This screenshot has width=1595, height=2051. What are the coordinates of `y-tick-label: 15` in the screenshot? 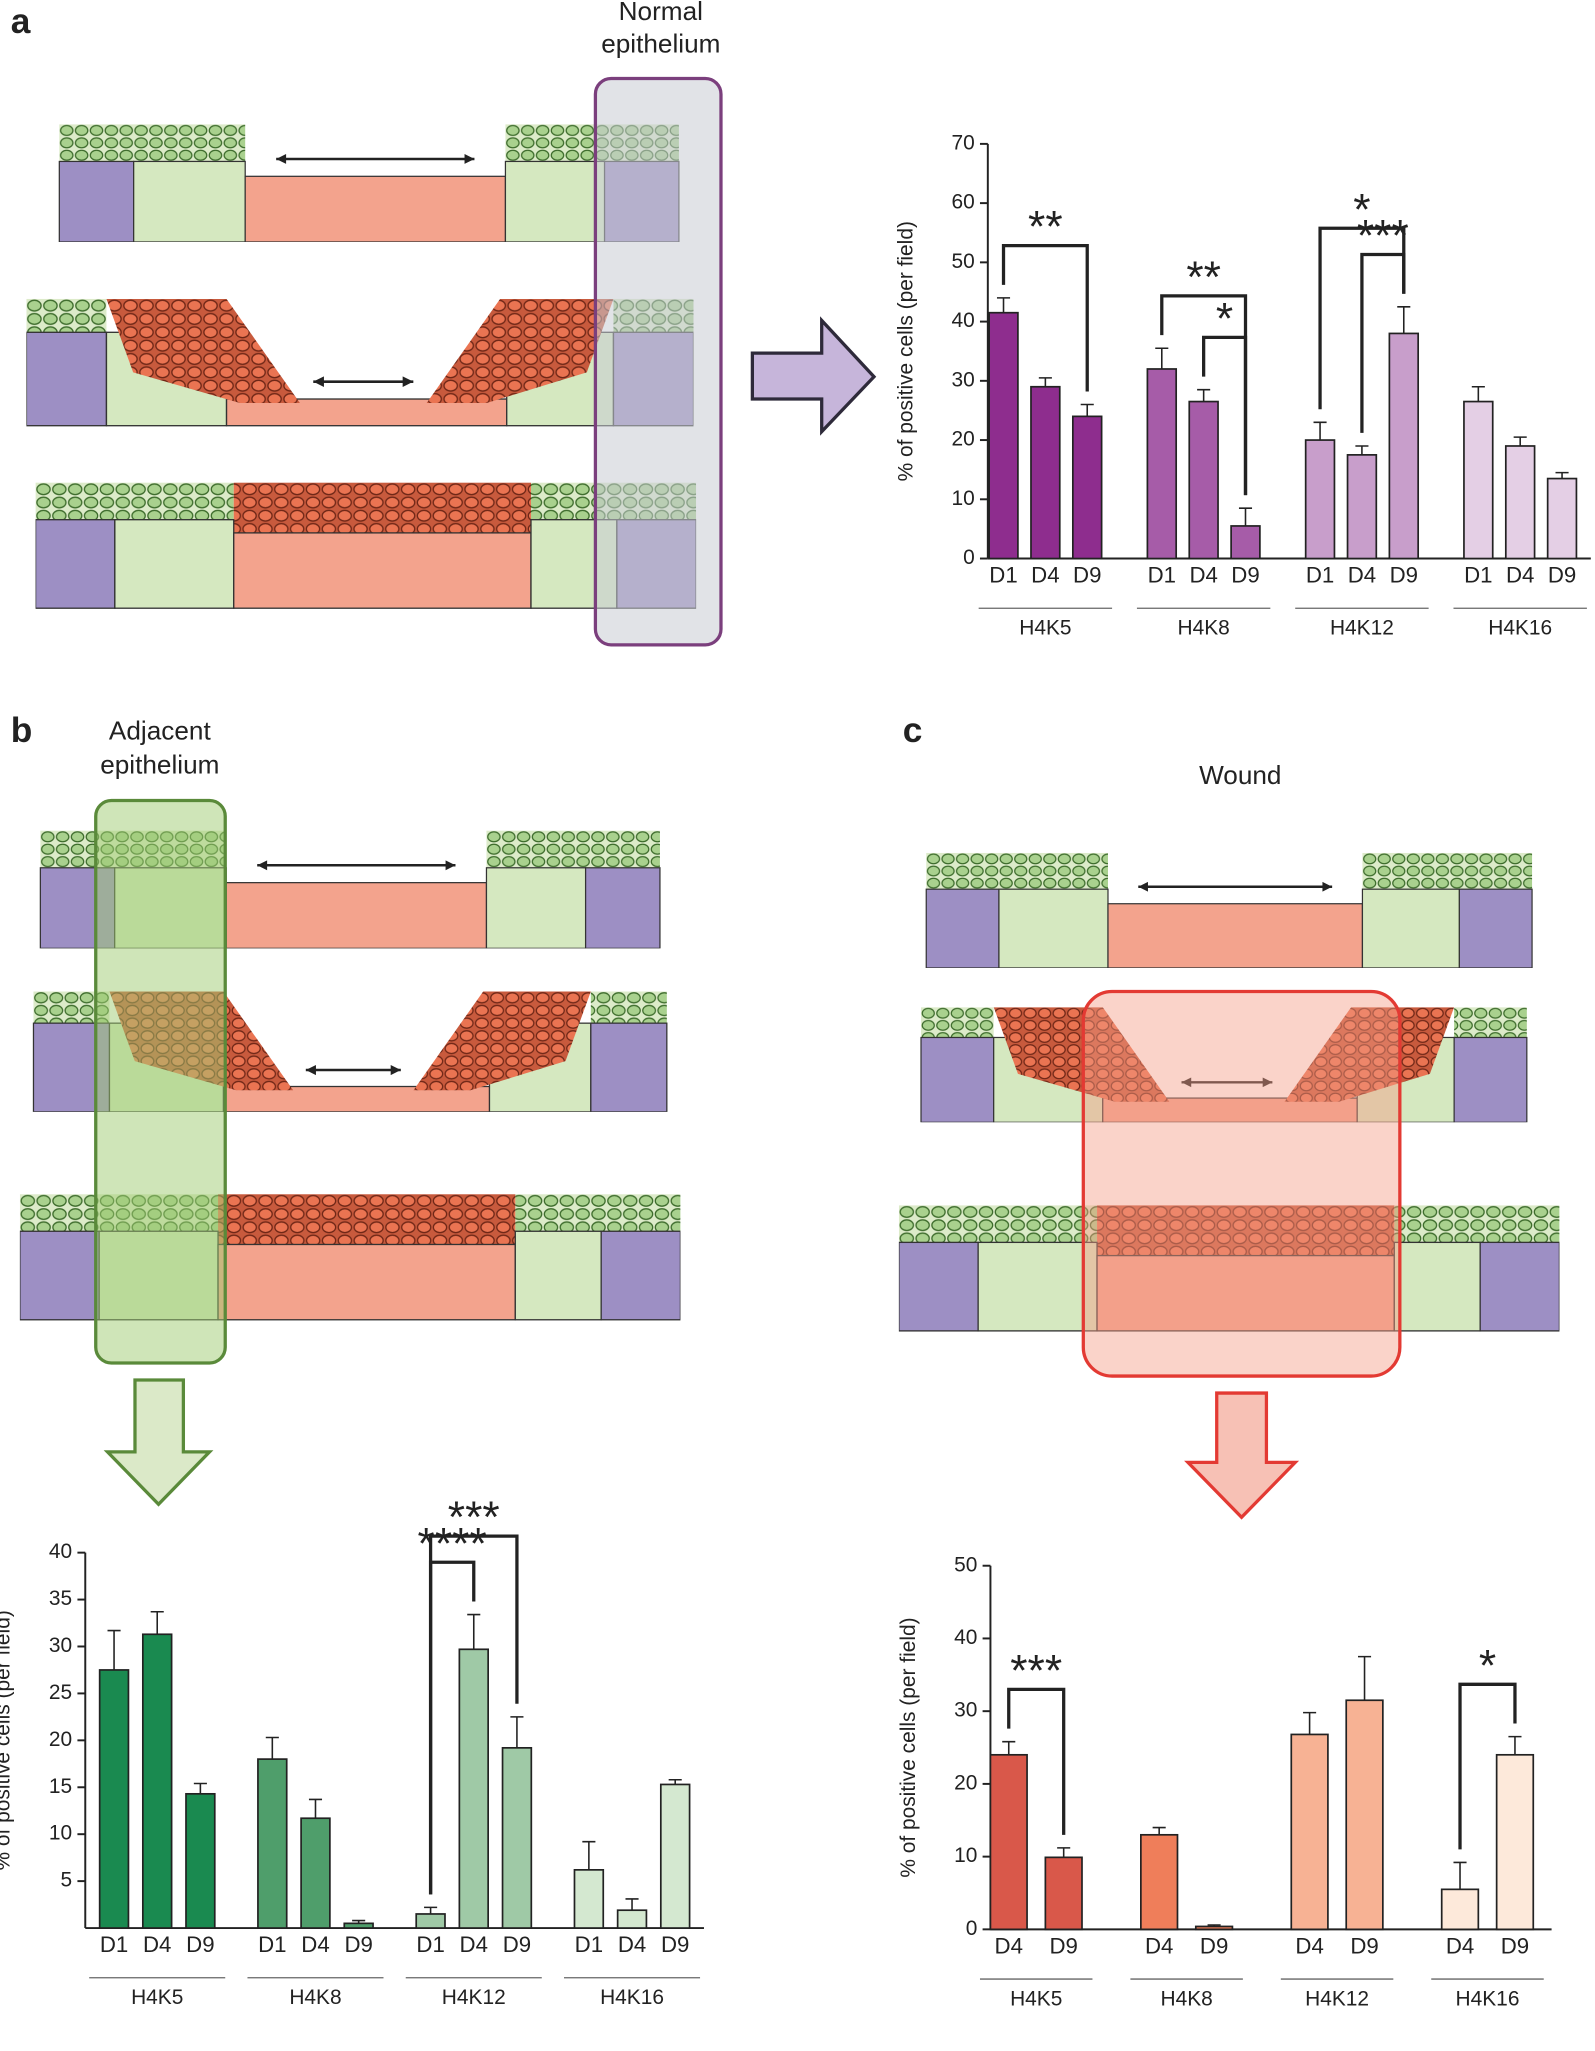 It's located at (60, 1786).